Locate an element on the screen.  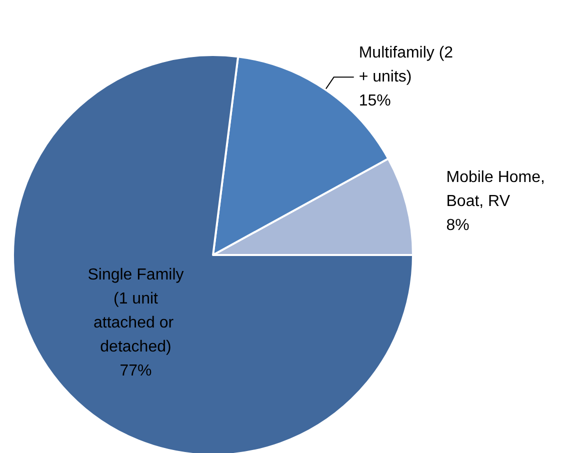
data-label: 15% is located at coordinates (374, 101).